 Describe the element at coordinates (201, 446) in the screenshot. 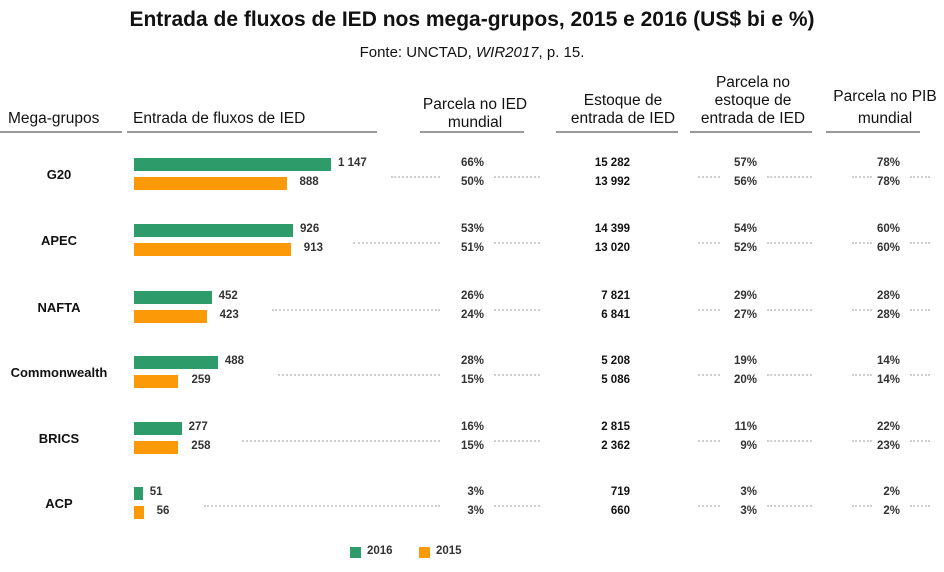

I see `value-label-2015-brics: 258` at that location.